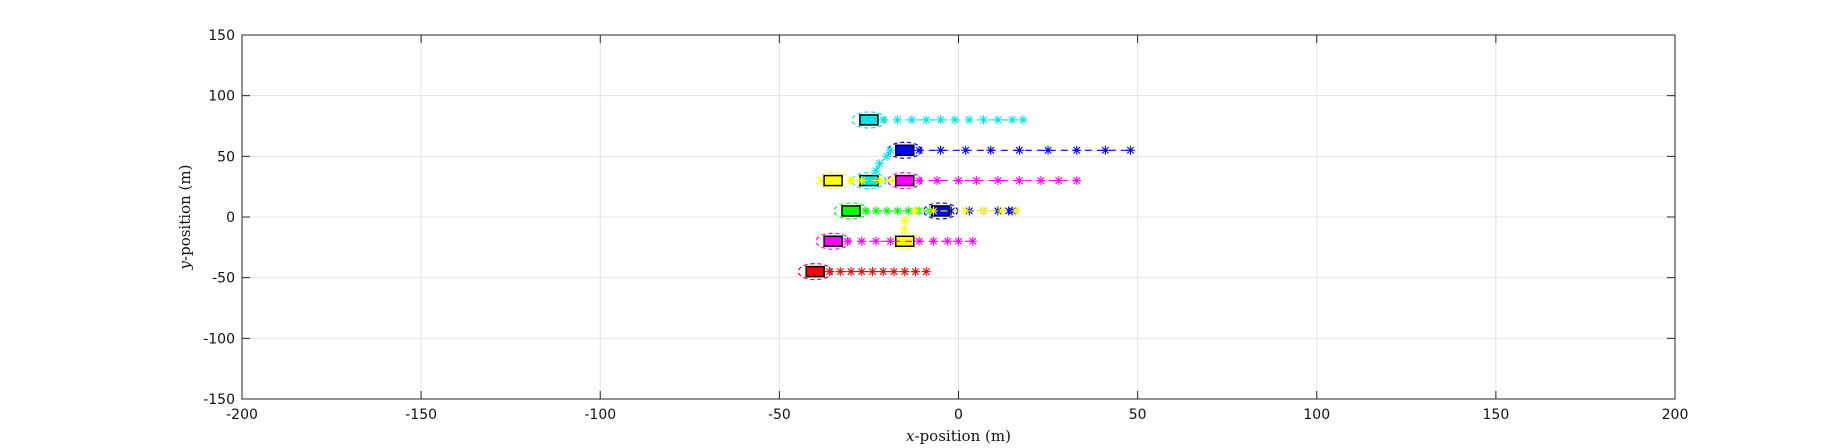 The width and height of the screenshot is (1848, 448). What do you see at coordinates (421, 415) in the screenshot?
I see `x-tick-label: -150` at bounding box center [421, 415].